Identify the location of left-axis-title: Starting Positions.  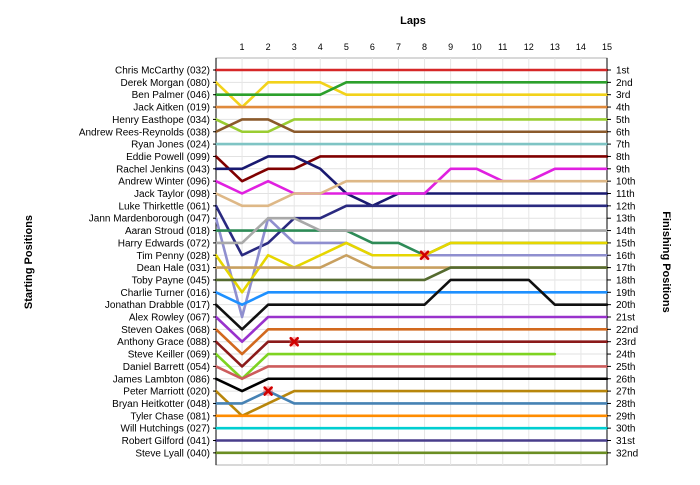
(29, 262).